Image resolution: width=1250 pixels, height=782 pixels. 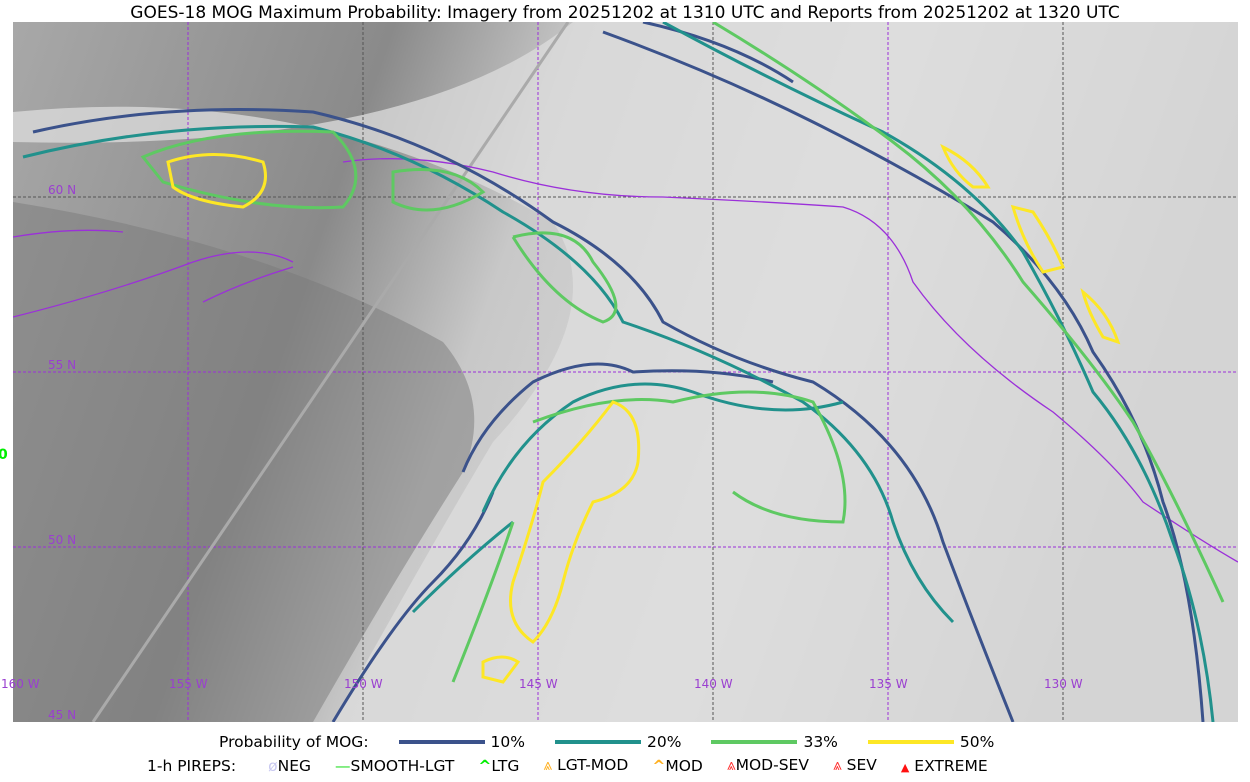 What do you see at coordinates (593, 765) in the screenshot?
I see `pirep-lgt-mod-label: LGT-MOD` at bounding box center [593, 765].